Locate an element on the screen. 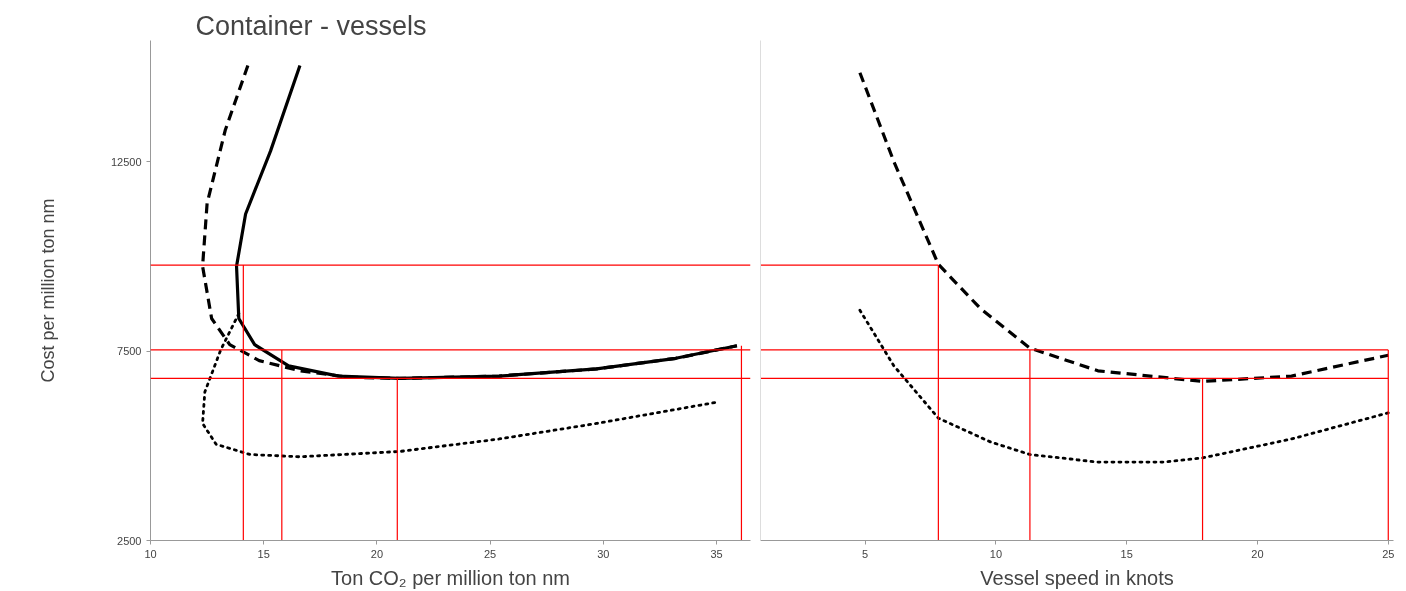 The height and width of the screenshot is (591, 1406). chart-title: Container - vessels is located at coordinates (311, 25).